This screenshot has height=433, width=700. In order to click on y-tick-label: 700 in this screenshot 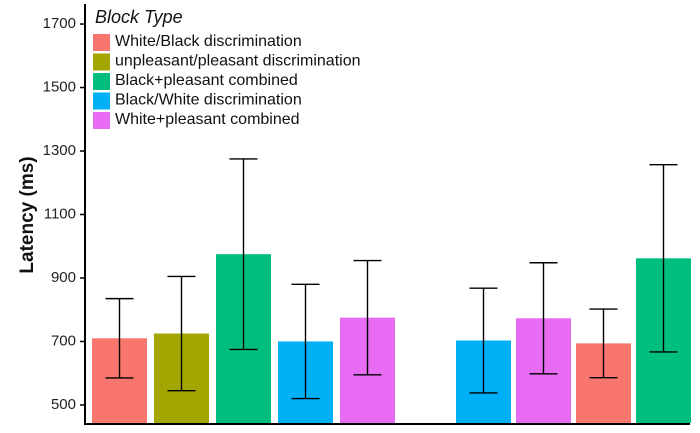, I will do `click(63, 340)`.